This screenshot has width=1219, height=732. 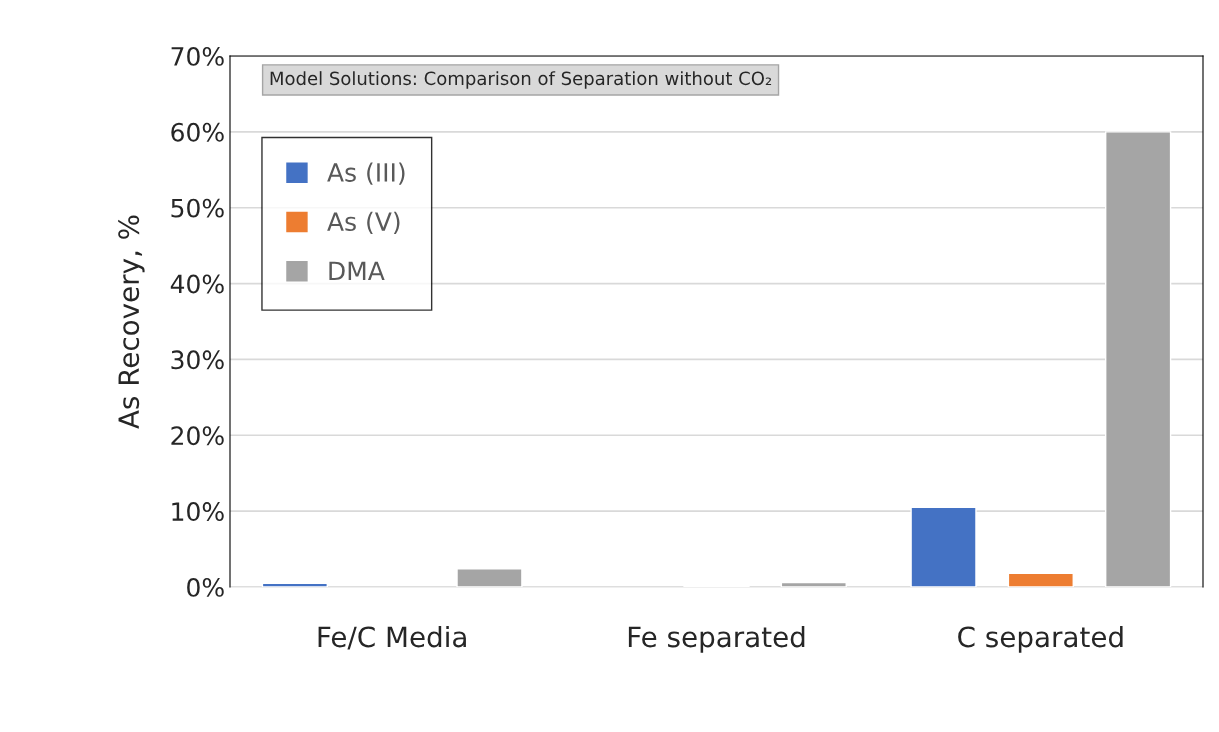 What do you see at coordinates (197, 436) in the screenshot?
I see `y-tick-label: 20%` at bounding box center [197, 436].